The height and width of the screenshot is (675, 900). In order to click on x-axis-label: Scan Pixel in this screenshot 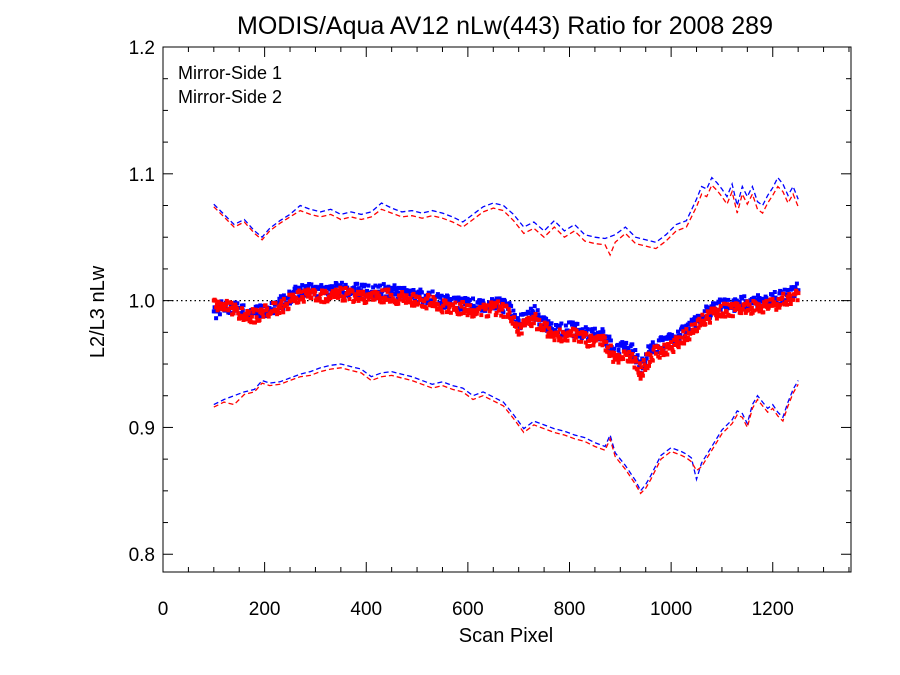, I will do `click(506, 636)`.